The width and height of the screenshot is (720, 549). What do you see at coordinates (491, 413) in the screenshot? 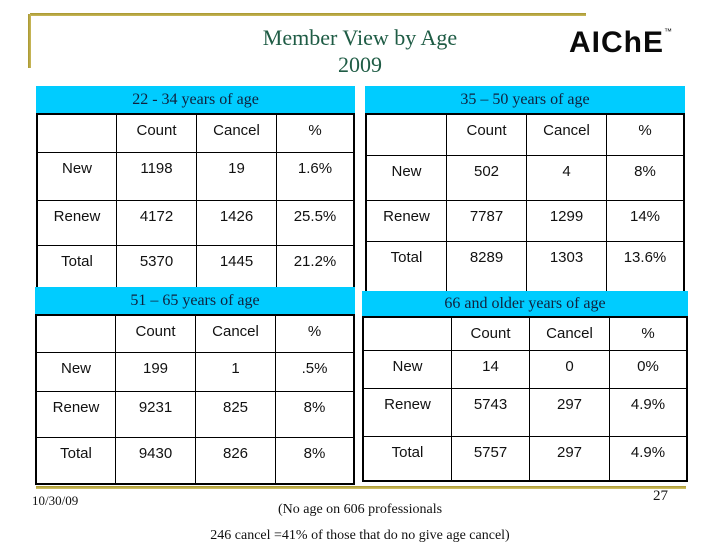
I see `cell-count: 5743` at bounding box center [491, 413].